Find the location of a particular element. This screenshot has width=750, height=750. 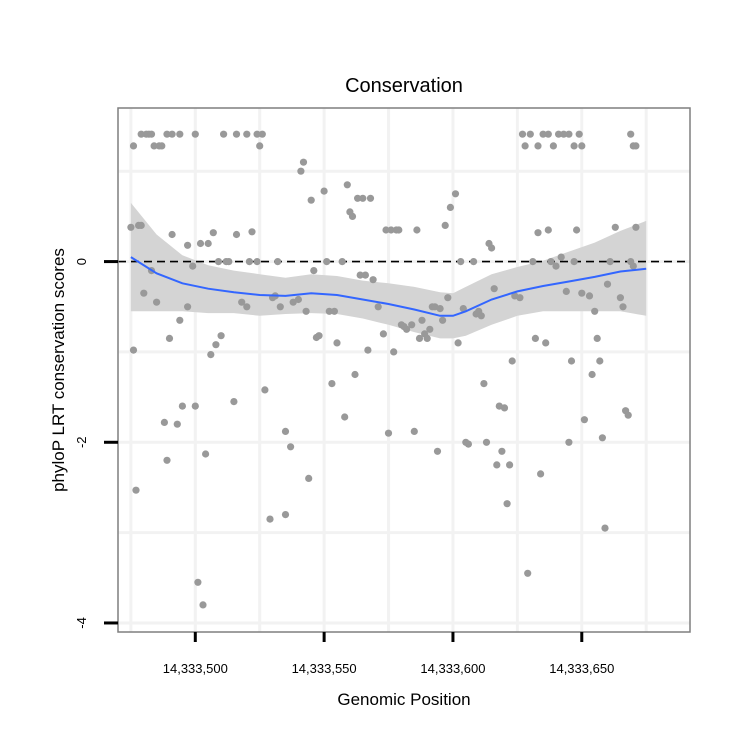

smooth-trend-line is located at coordinates (388, 286).